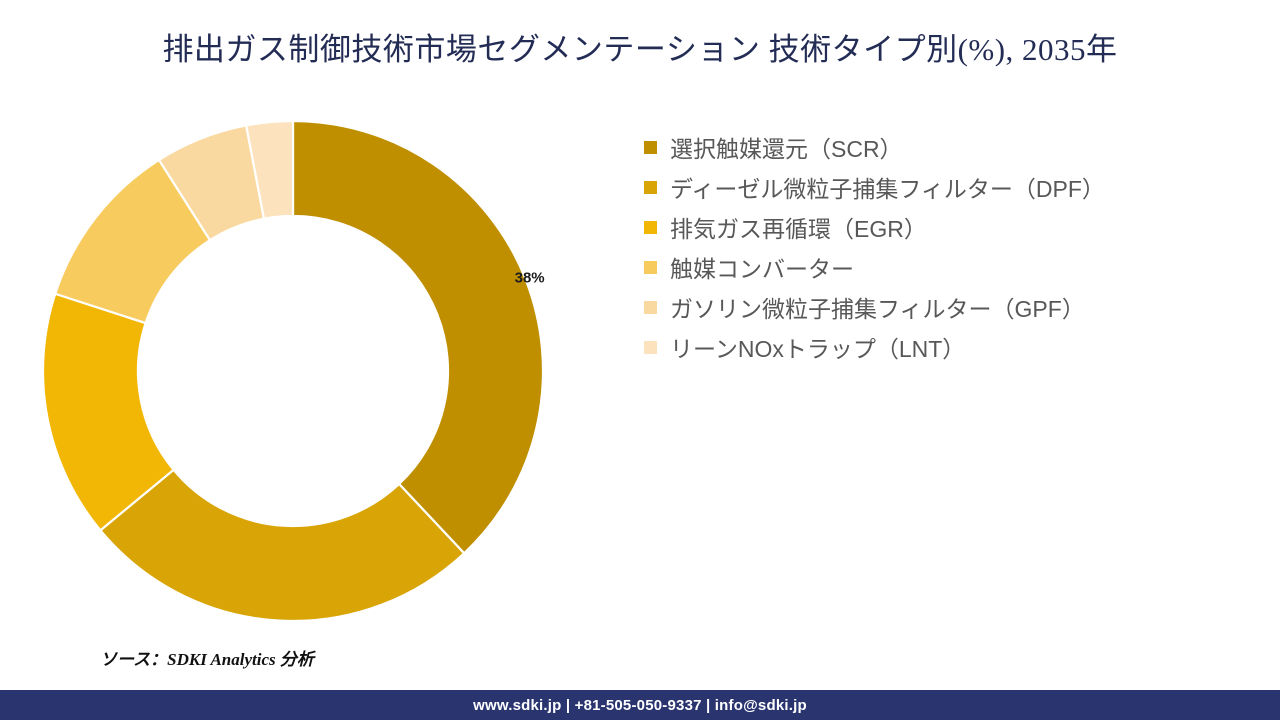  Describe the element at coordinates (924, 269) in the screenshot. I see `legend-item: 触媒コンバーター` at that location.